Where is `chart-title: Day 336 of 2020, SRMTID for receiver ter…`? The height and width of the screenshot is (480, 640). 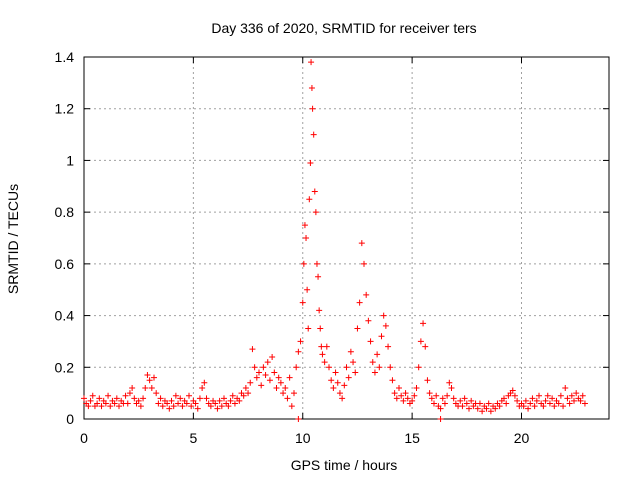
chart-title: Day 336 of 2020, SRMTID for receiver ter… is located at coordinates (343, 28).